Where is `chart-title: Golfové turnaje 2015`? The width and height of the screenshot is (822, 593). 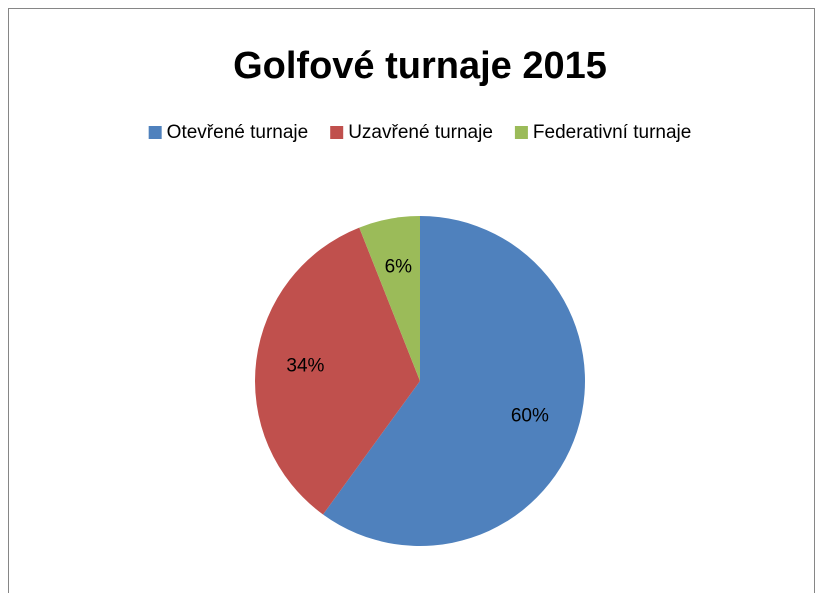
chart-title: Golfové turnaje 2015 is located at coordinates (420, 66).